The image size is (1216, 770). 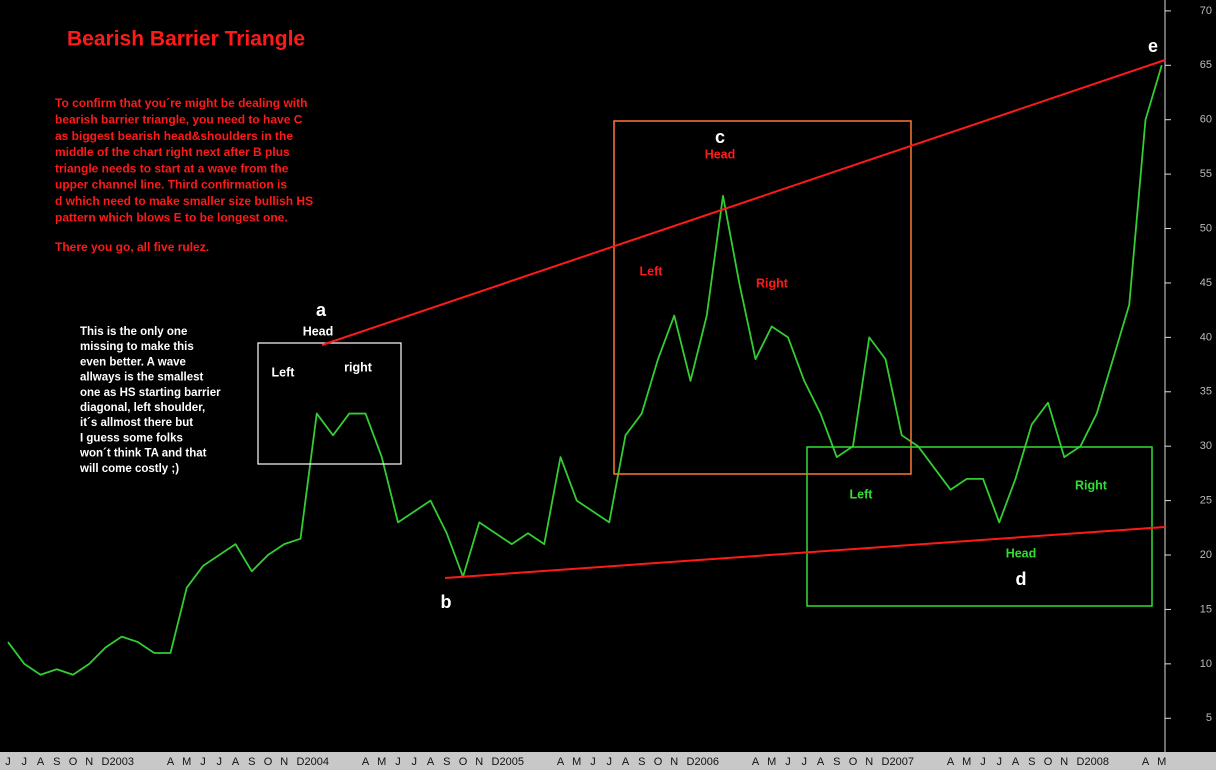 I want to click on y-tick-label: 60, so click(x=1206, y=120).